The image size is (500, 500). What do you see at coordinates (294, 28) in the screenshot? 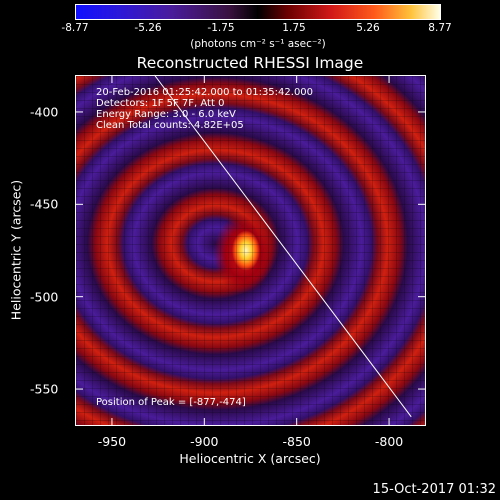
I see `colorbar-tick-label: 1.75` at bounding box center [294, 28].